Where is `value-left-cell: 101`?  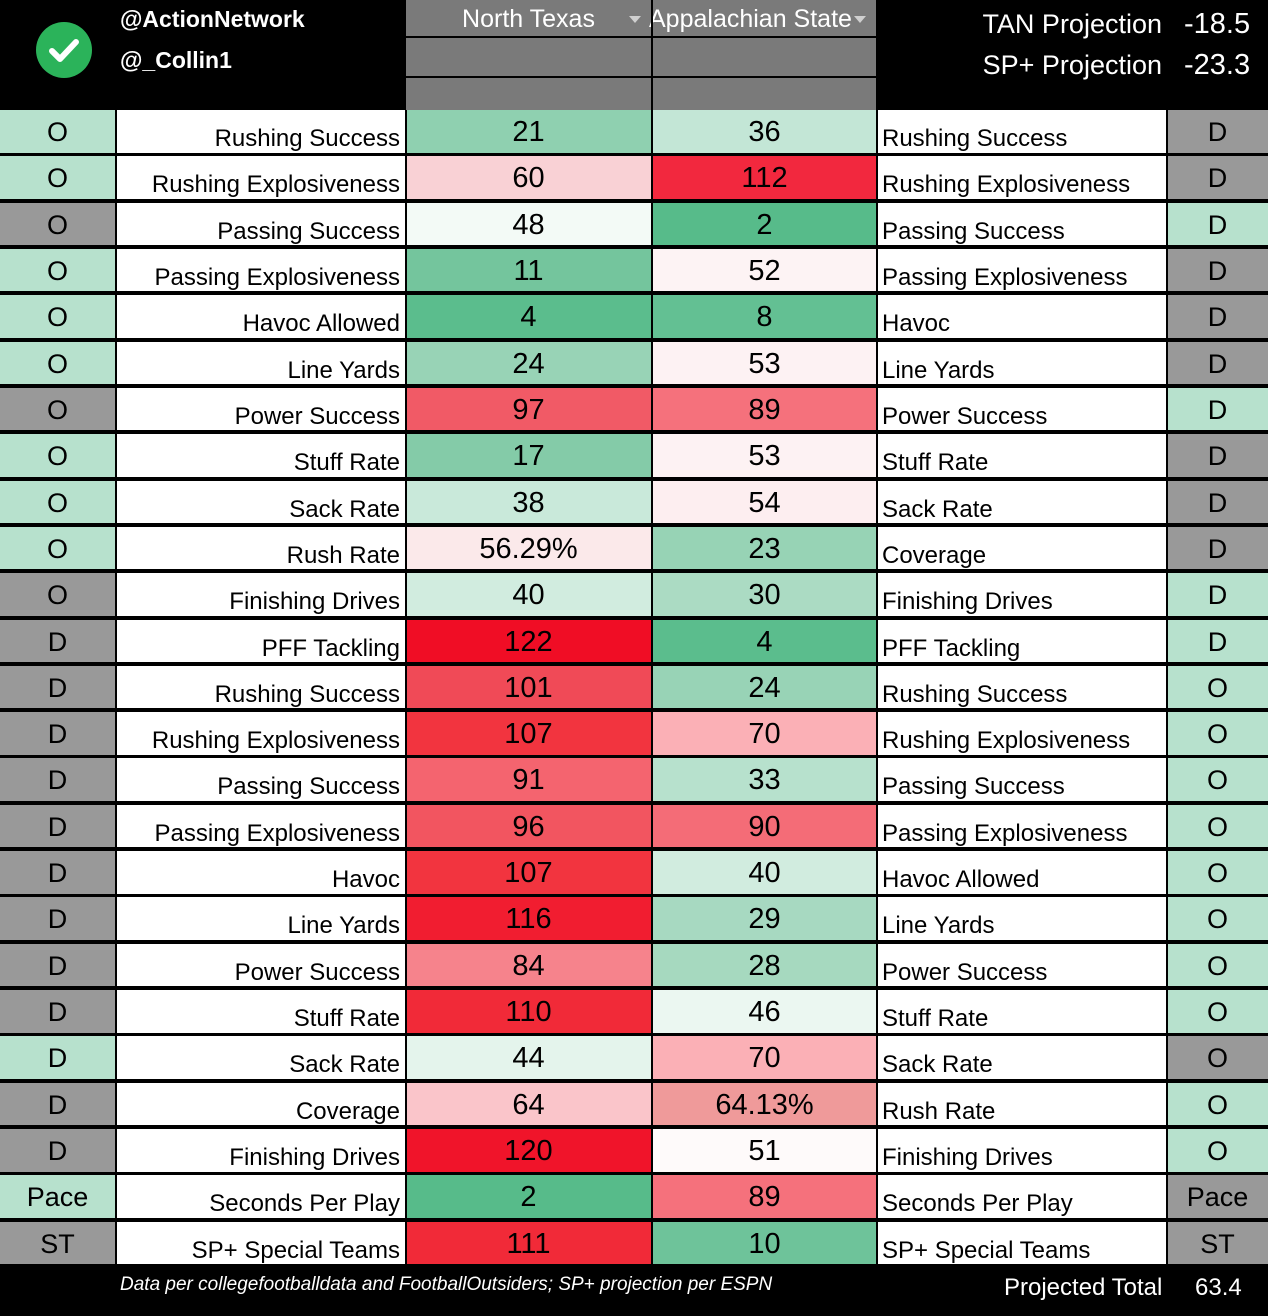
value-left-cell: 101 is located at coordinates (528, 688).